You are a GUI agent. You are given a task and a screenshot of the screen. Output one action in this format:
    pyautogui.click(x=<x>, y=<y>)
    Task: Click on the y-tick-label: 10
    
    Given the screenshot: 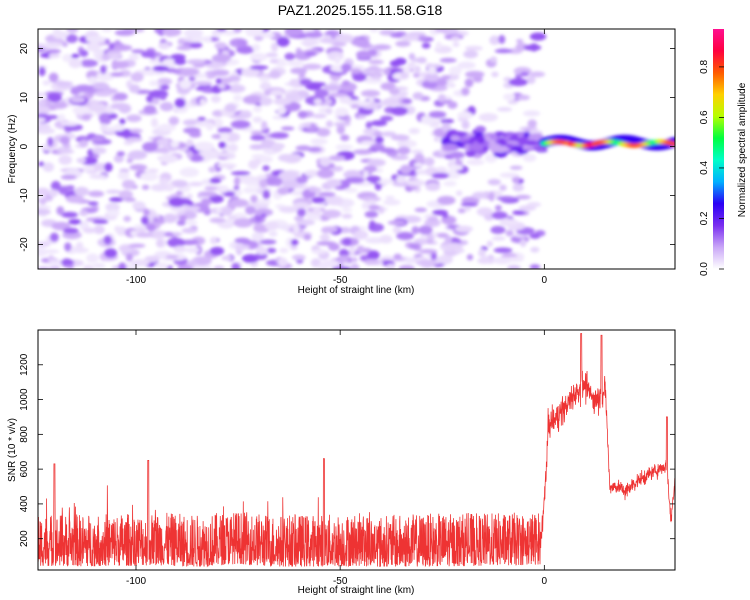 What is the action you would take?
    pyautogui.click(x=24, y=98)
    